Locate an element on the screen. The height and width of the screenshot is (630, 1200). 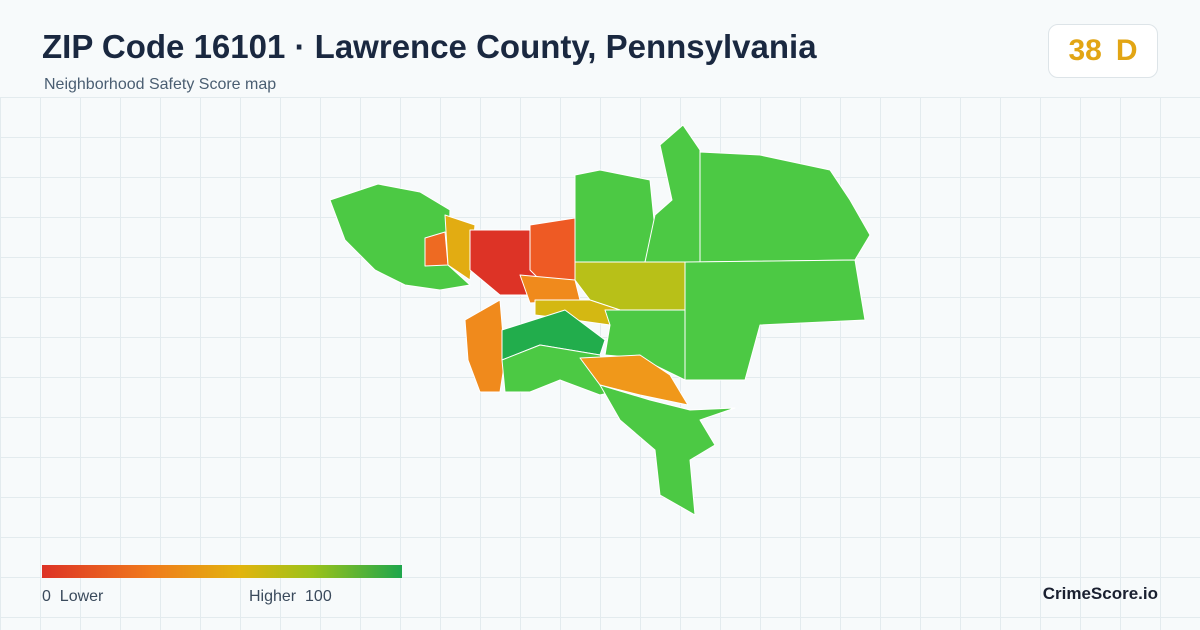
legend-max-value: 100 is located at coordinates (318, 596).